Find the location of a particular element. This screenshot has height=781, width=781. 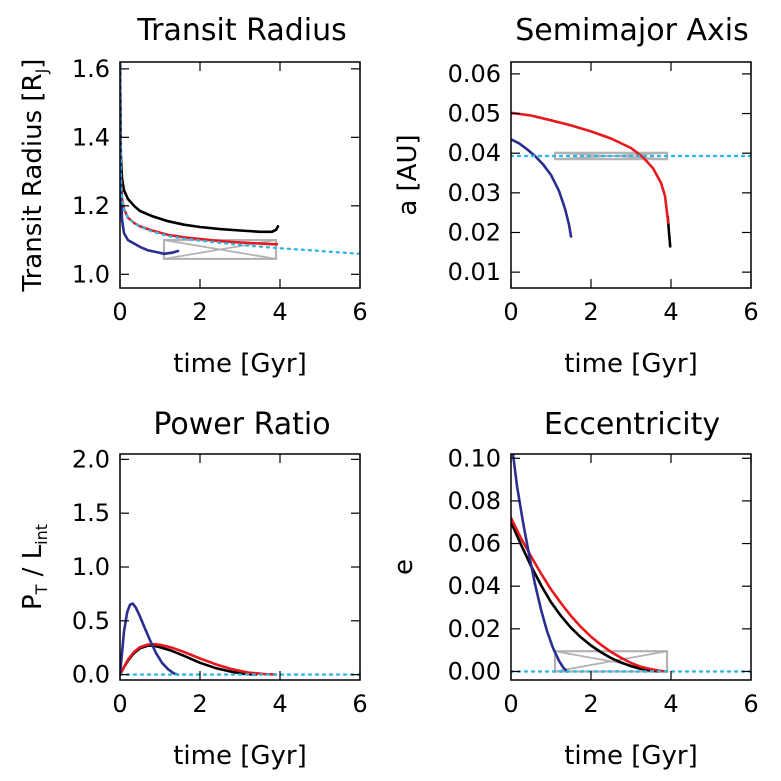

chart-title: Eccentricity is located at coordinates (632, 424).